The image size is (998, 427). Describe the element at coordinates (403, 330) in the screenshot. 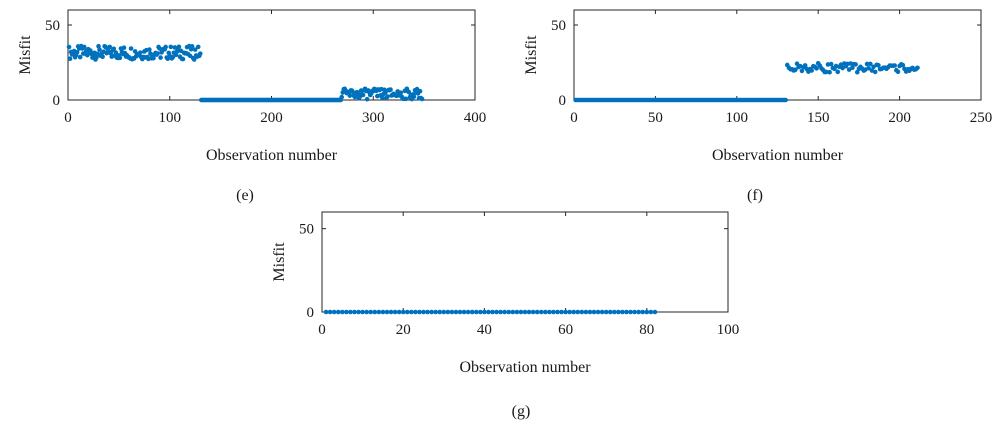

I see `x-tick-label: 20` at that location.